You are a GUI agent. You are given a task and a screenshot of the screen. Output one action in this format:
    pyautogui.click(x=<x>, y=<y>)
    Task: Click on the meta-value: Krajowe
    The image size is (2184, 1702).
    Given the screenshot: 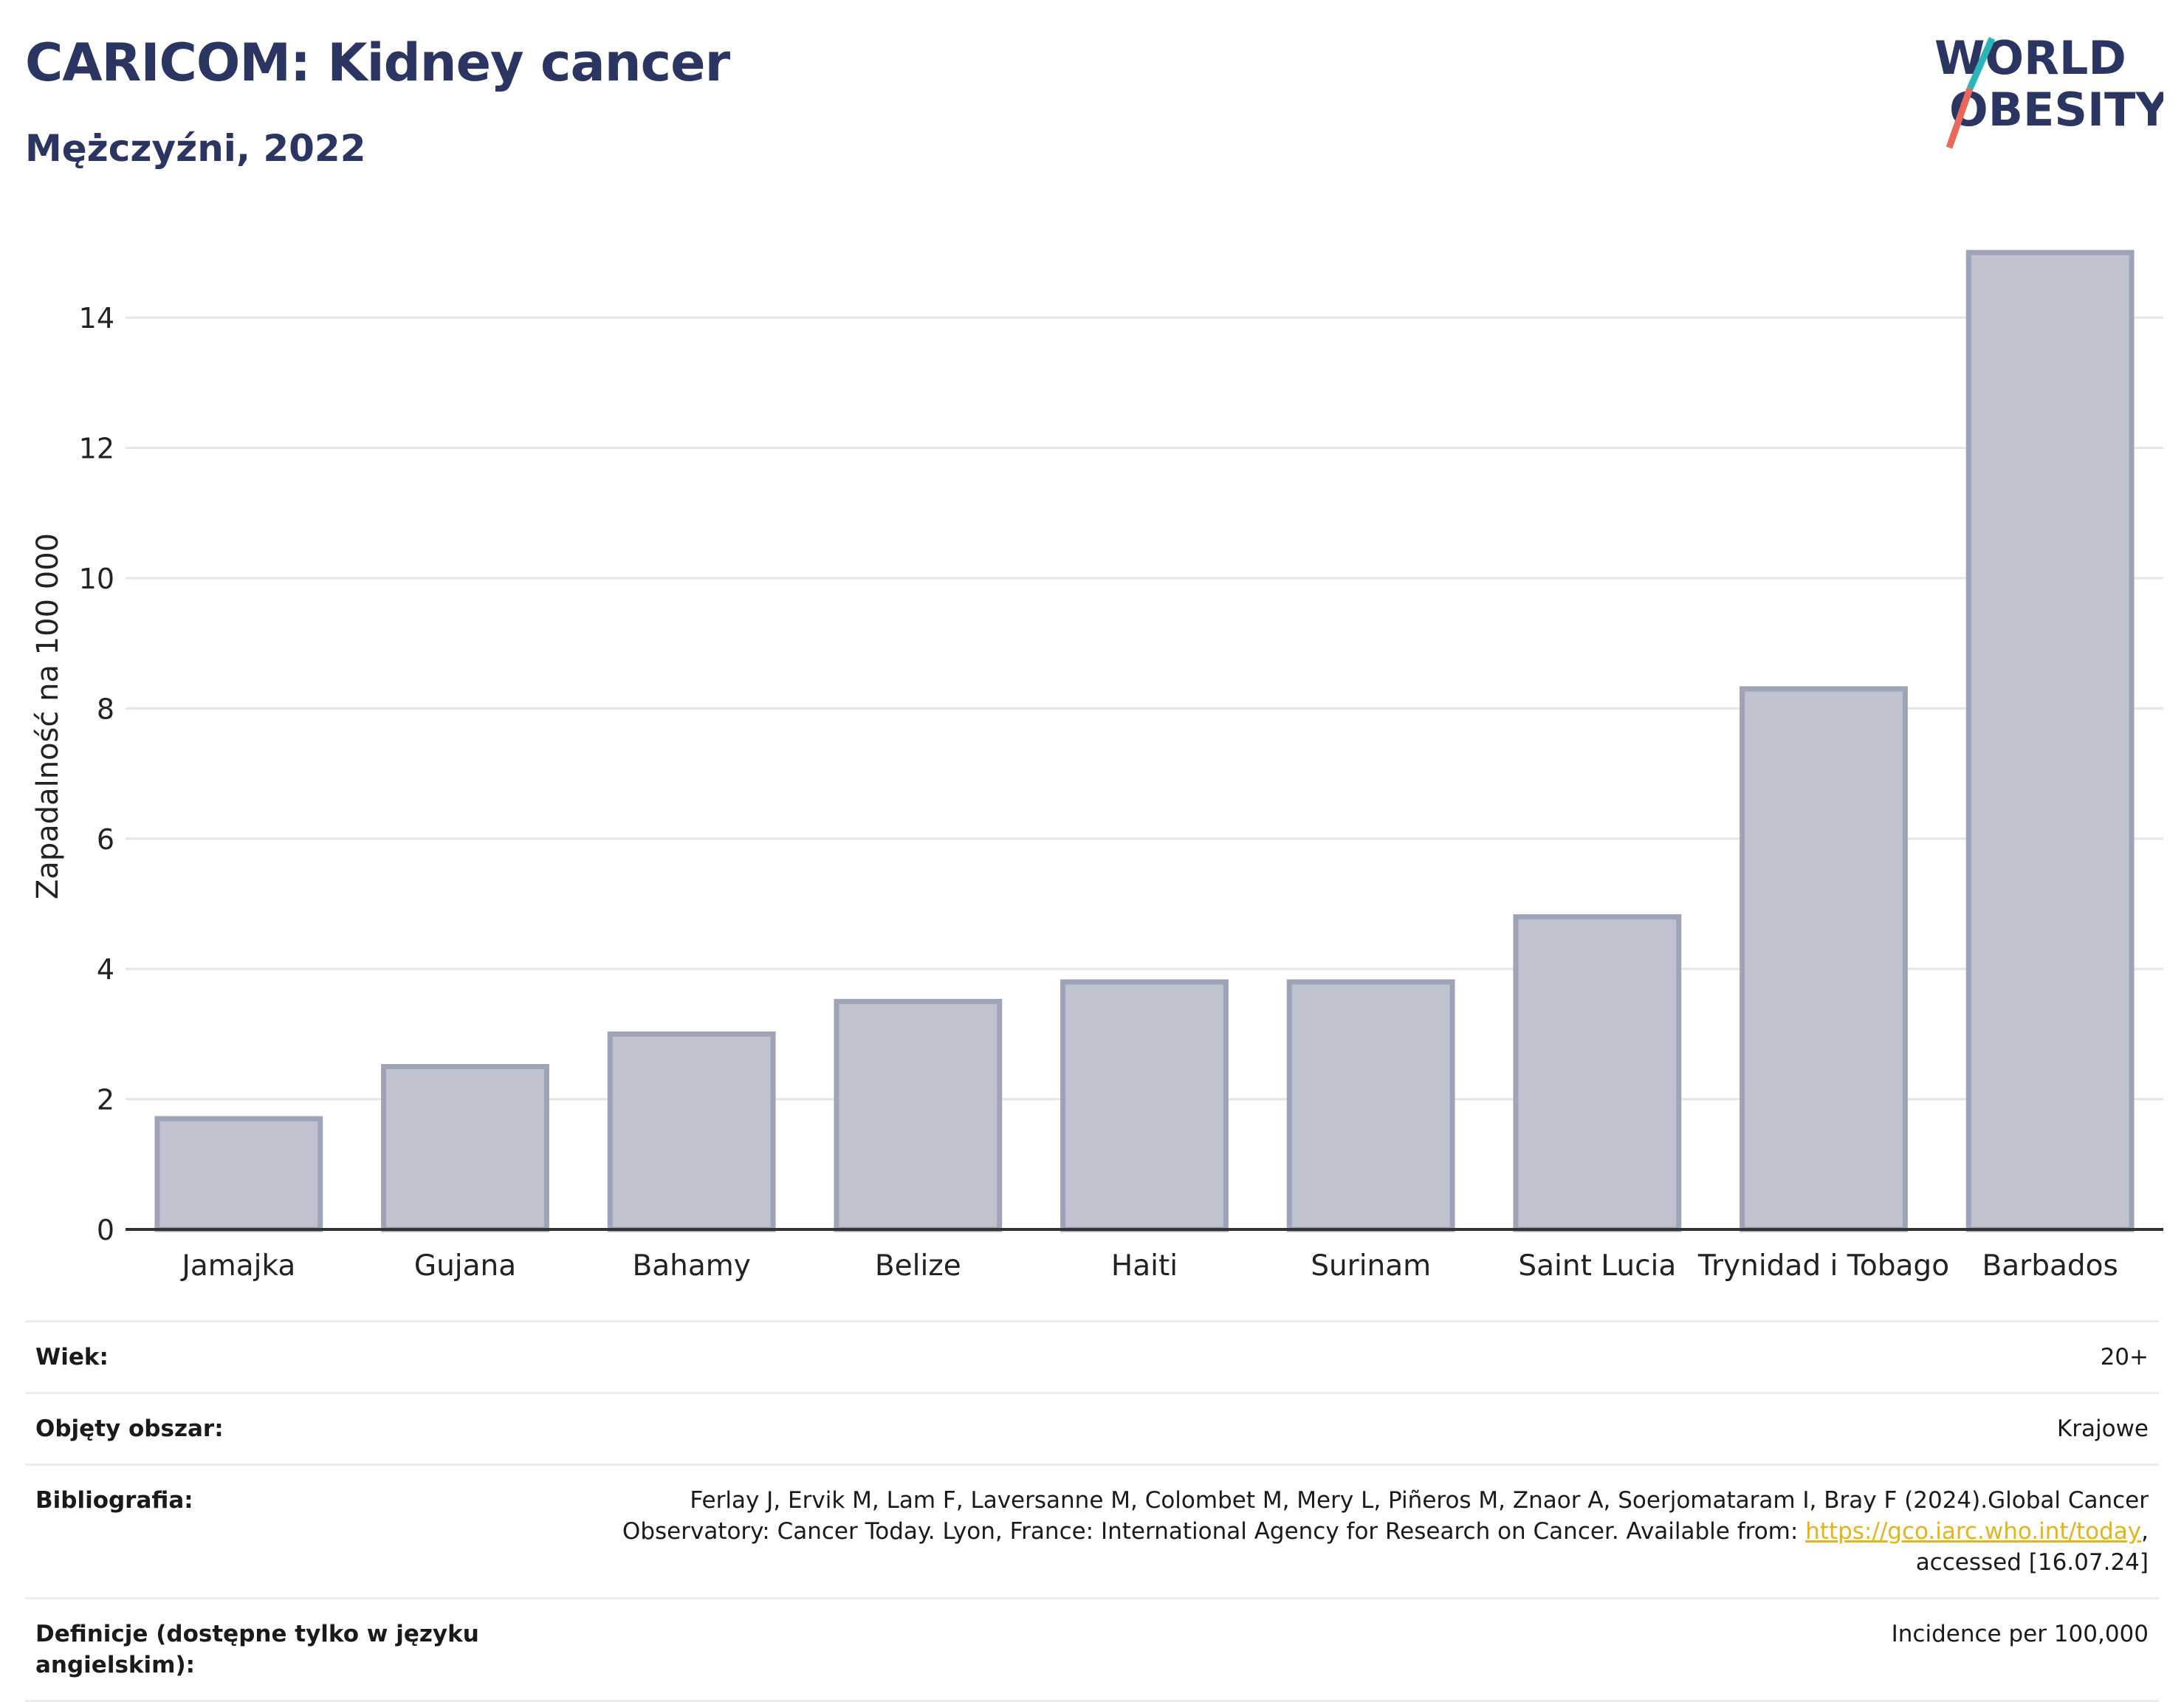 What is the action you would take?
    pyautogui.click(x=2102, y=1429)
    